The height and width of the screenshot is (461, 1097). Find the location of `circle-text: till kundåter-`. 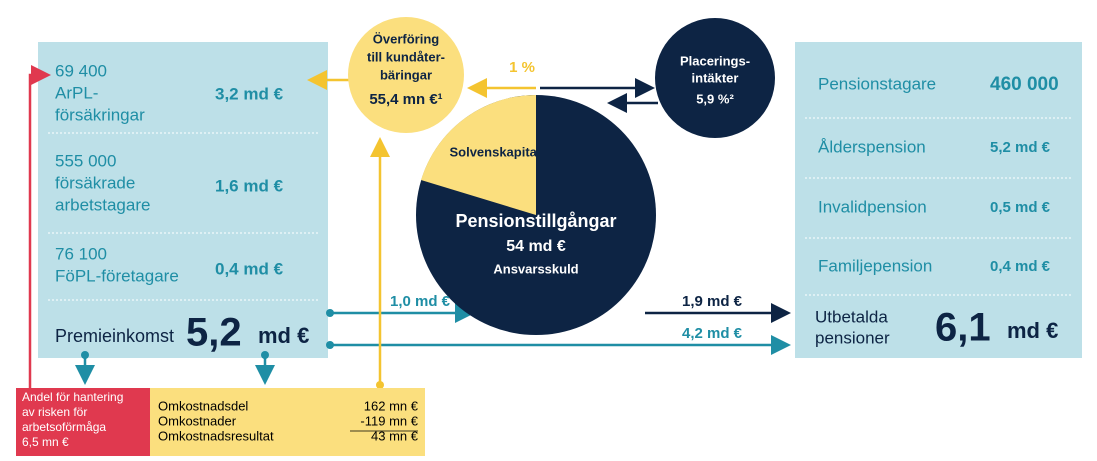

circle-text: till kundåter- is located at coordinates (406, 56).